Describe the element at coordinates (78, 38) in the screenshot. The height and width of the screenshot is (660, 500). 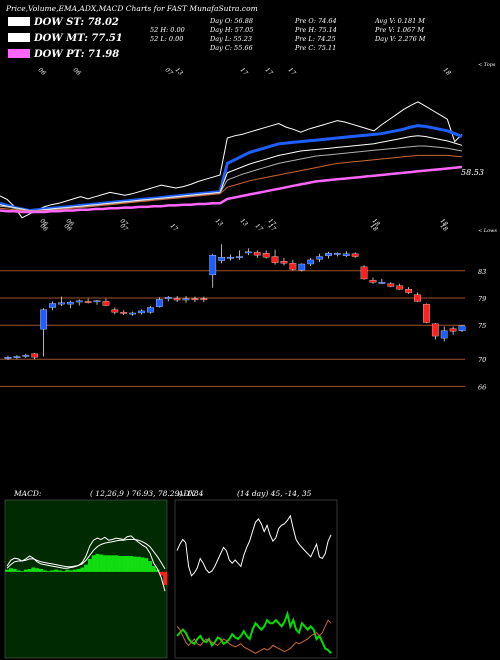
I see `legend-label: DOW MT: 77.51` at that location.